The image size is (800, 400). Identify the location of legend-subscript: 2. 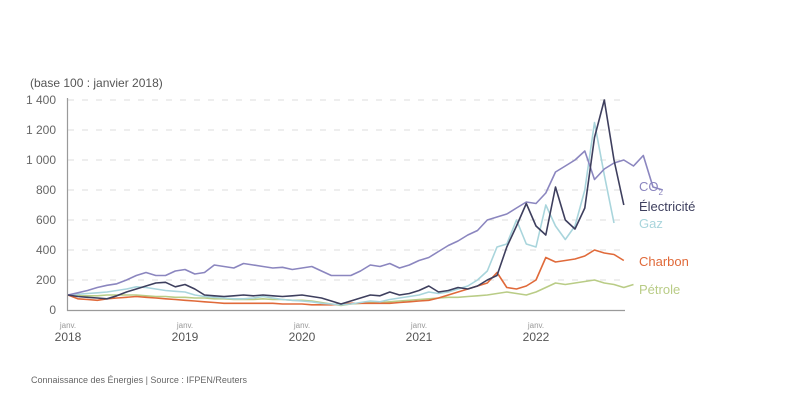
(661, 192).